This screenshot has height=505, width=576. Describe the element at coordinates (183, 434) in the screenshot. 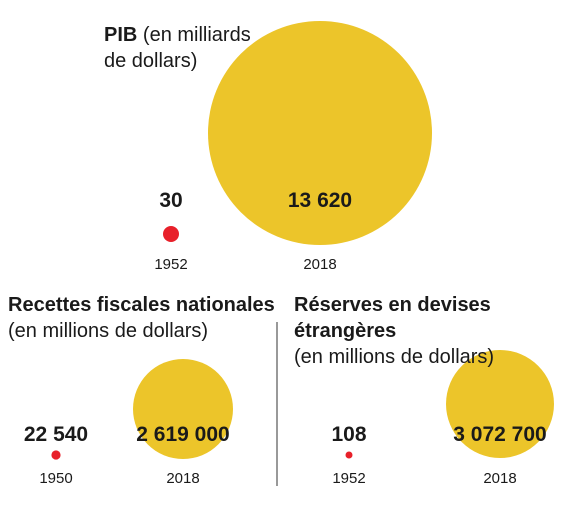

I see `tax-value-2018: 2 619 000` at that location.